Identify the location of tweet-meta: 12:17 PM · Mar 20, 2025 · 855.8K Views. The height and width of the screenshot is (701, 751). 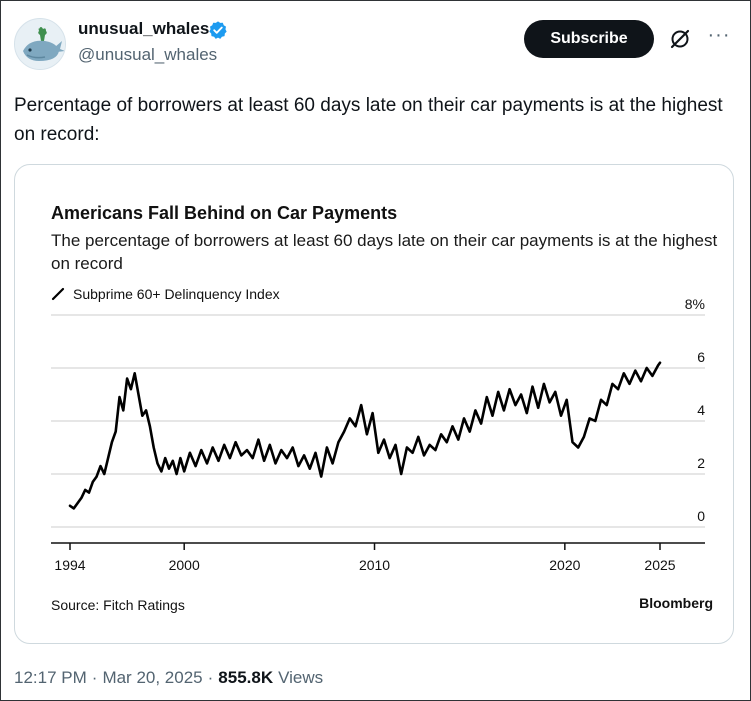
(168, 678).